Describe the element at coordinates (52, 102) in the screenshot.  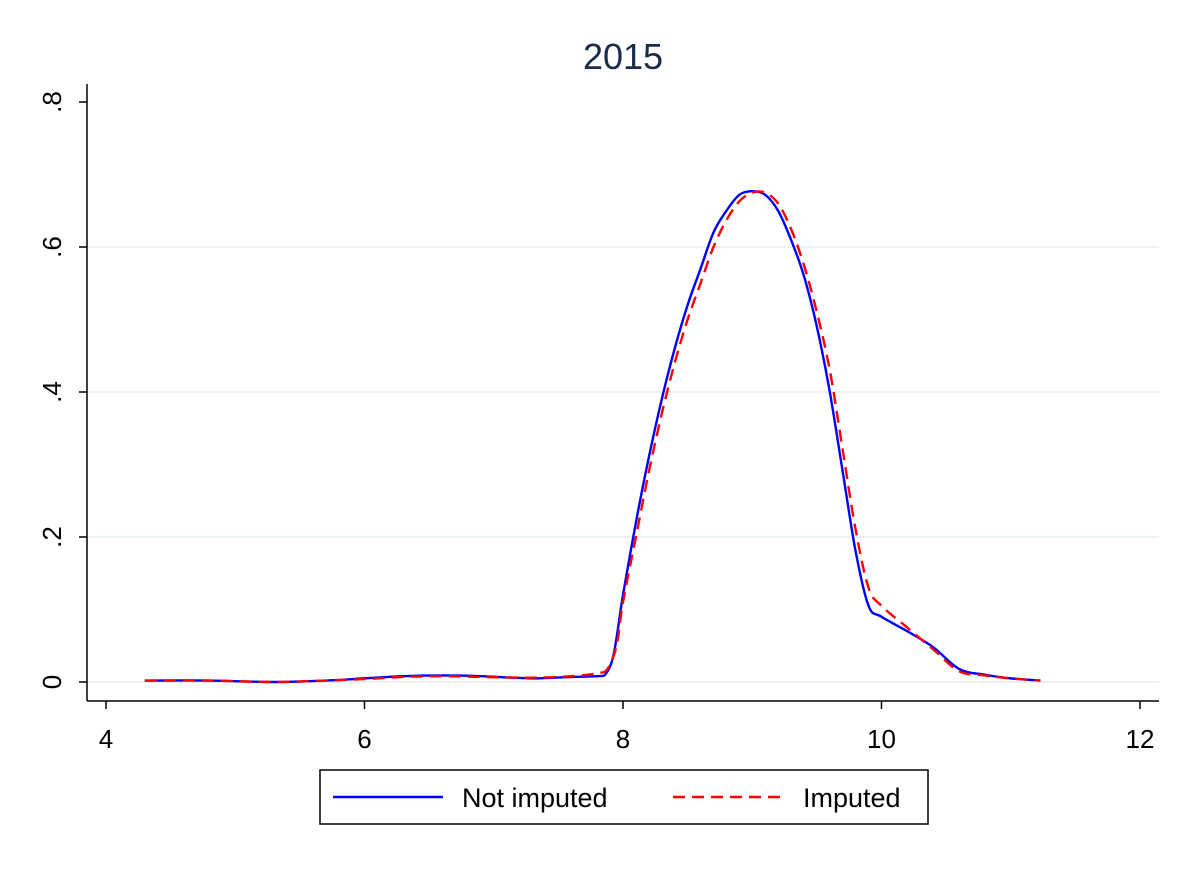
I see `y-tick-label: .8` at that location.